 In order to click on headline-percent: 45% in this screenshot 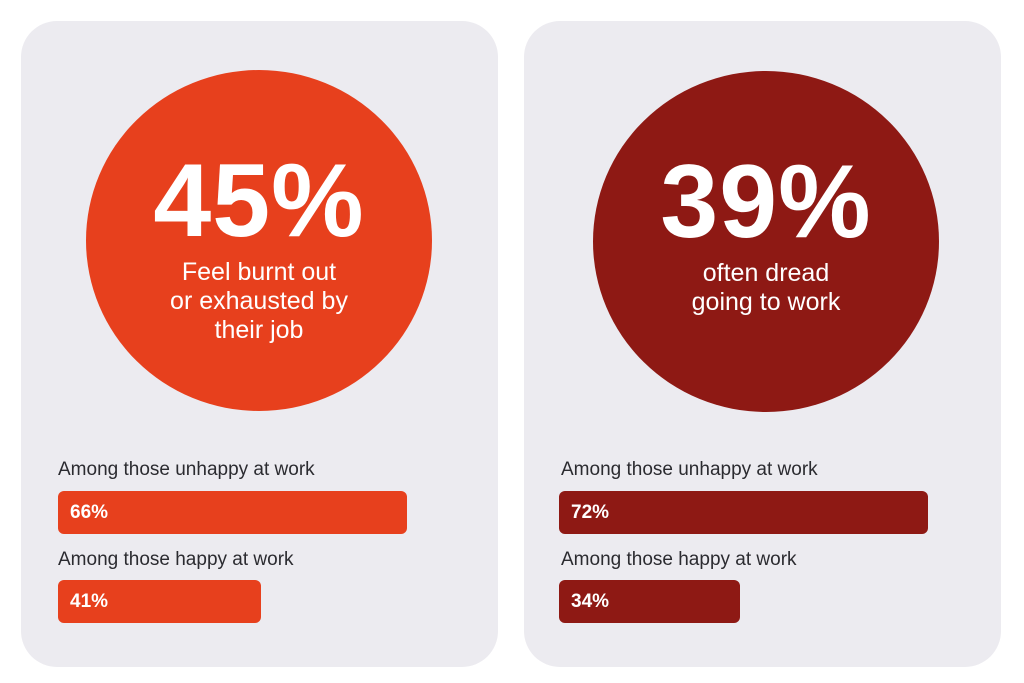, I will do `click(259, 201)`.